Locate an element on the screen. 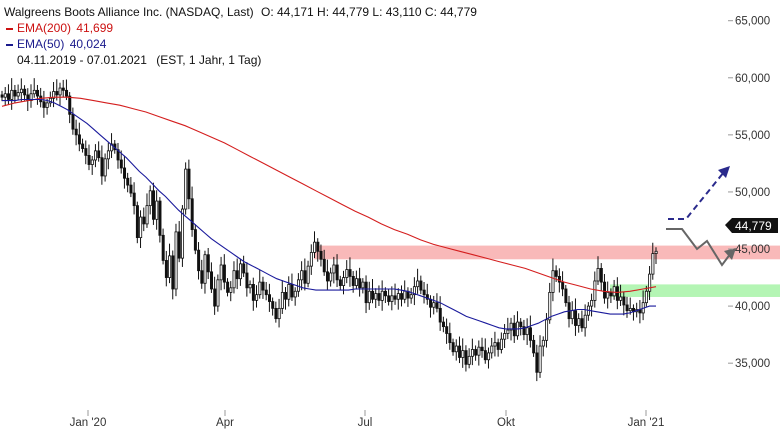 This screenshot has height=431, width=780. legend-ema200: EMA(200) 41,699 is located at coordinates (240, 28).